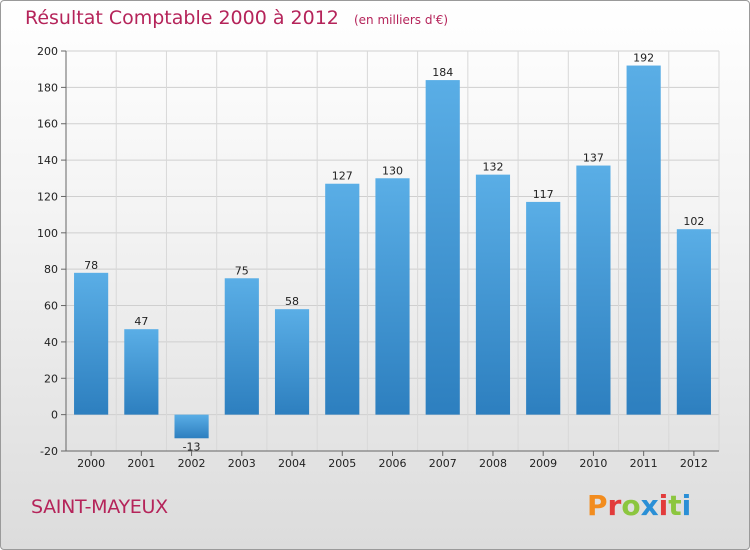 This screenshot has height=550, width=750. What do you see at coordinates (292, 362) in the screenshot?
I see `bar-2004` at bounding box center [292, 362].